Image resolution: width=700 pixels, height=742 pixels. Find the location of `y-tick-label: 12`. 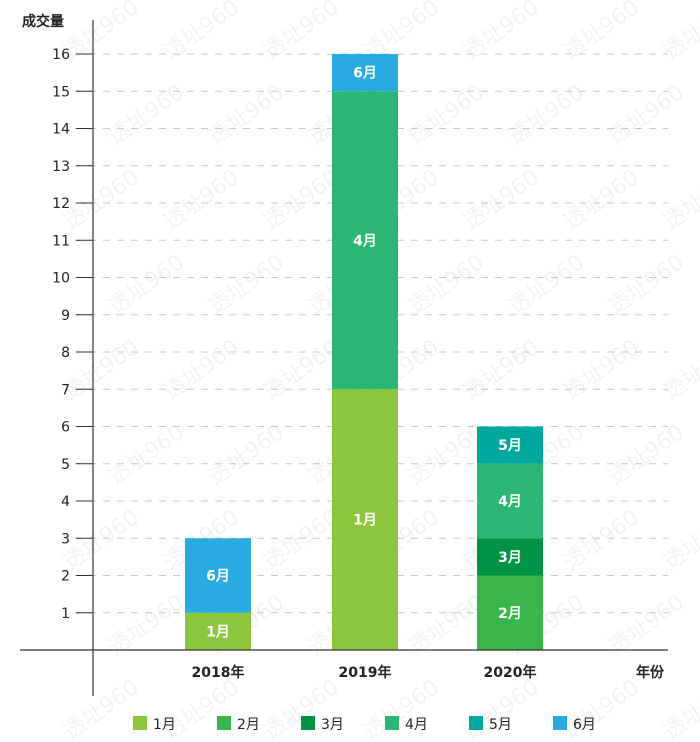

y-tick-label: 12 is located at coordinates (61, 204).